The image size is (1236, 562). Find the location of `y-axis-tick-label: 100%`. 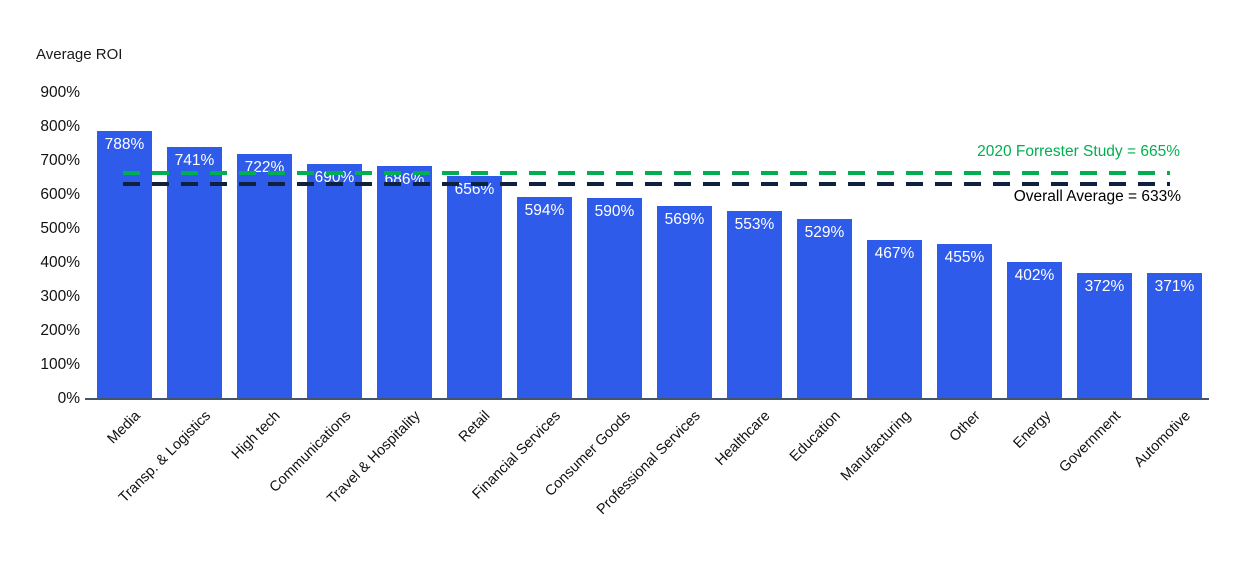

y-axis-tick-label: 100% is located at coordinates (60, 364).